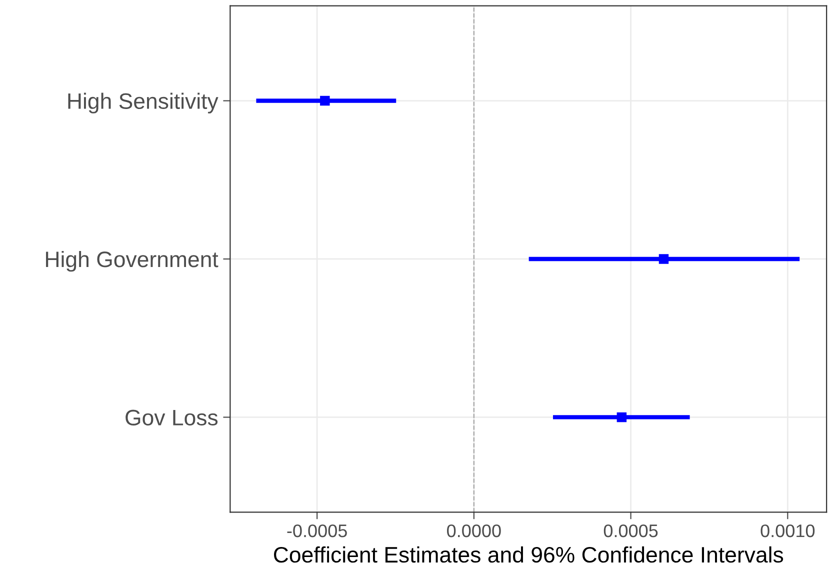  I want to click on y-tick-label: Gov Loss, so click(172, 418).